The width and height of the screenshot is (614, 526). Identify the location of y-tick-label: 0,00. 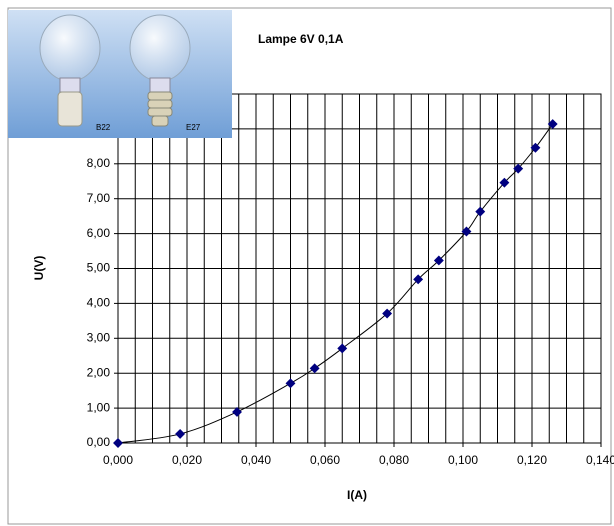
(99, 442).